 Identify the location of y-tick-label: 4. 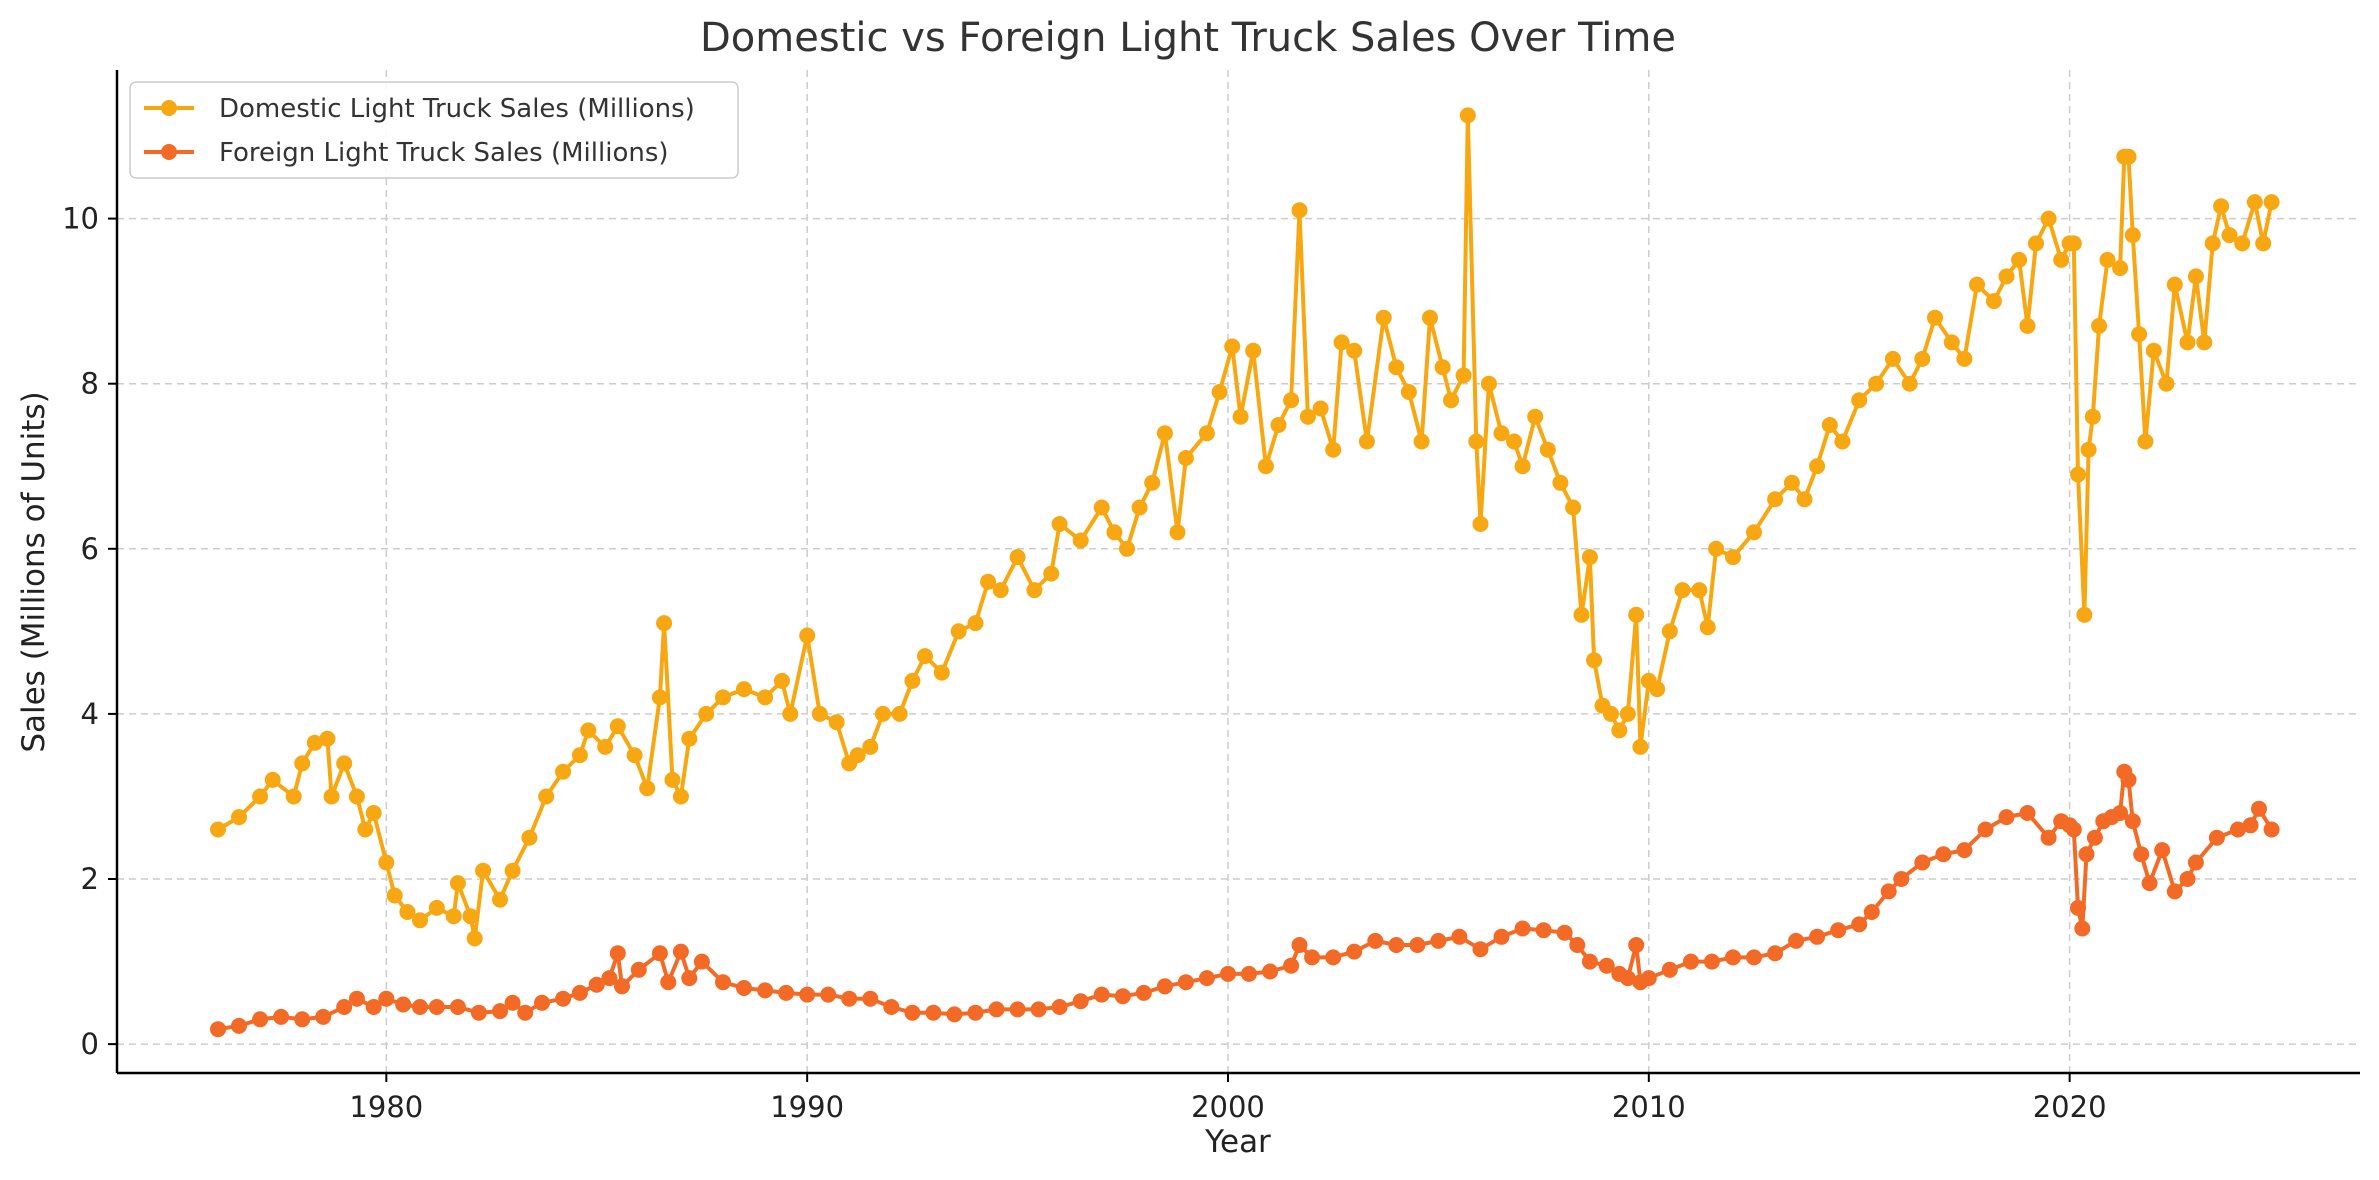
(90, 714).